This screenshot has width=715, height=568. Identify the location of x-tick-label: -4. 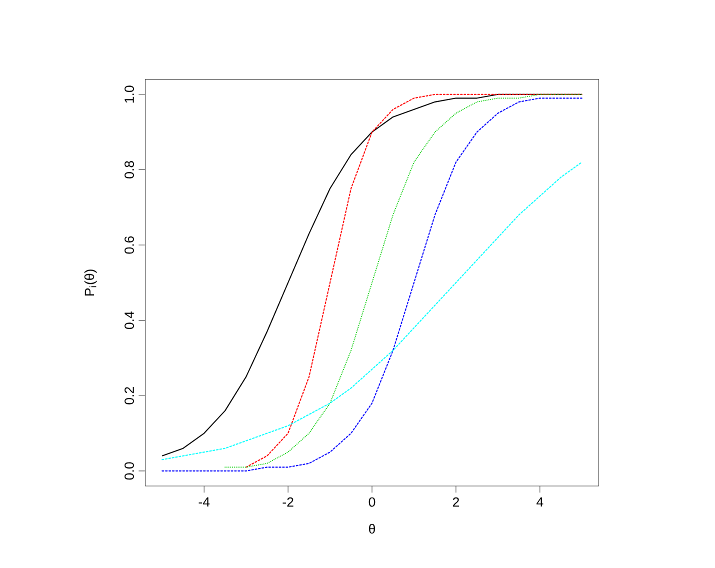
(204, 501).